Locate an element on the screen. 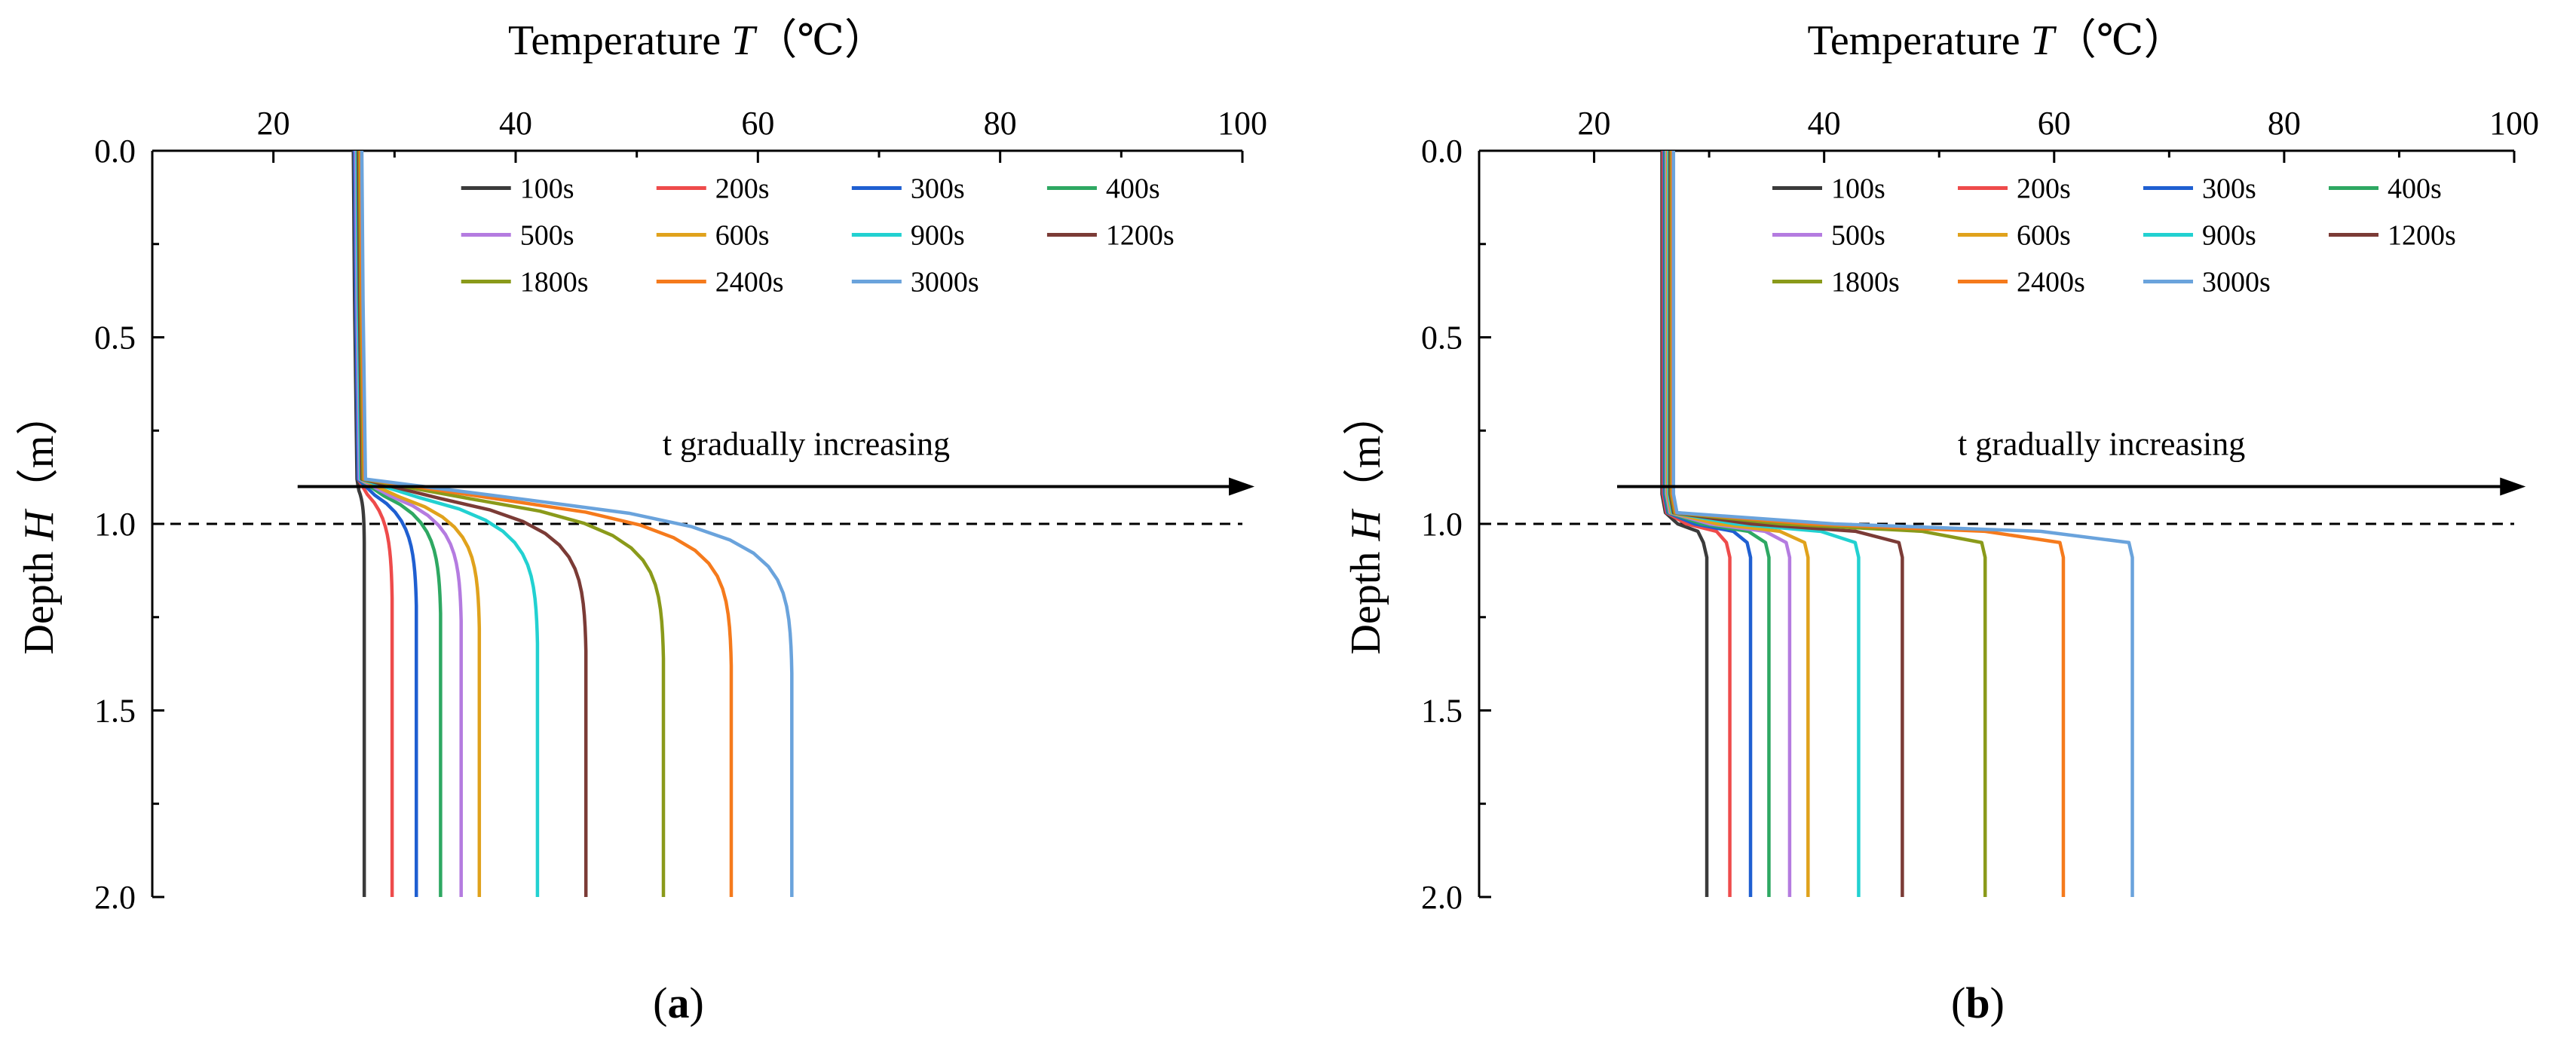 The image size is (2576, 1047). series-line-1800s is located at coordinates (511, 523).